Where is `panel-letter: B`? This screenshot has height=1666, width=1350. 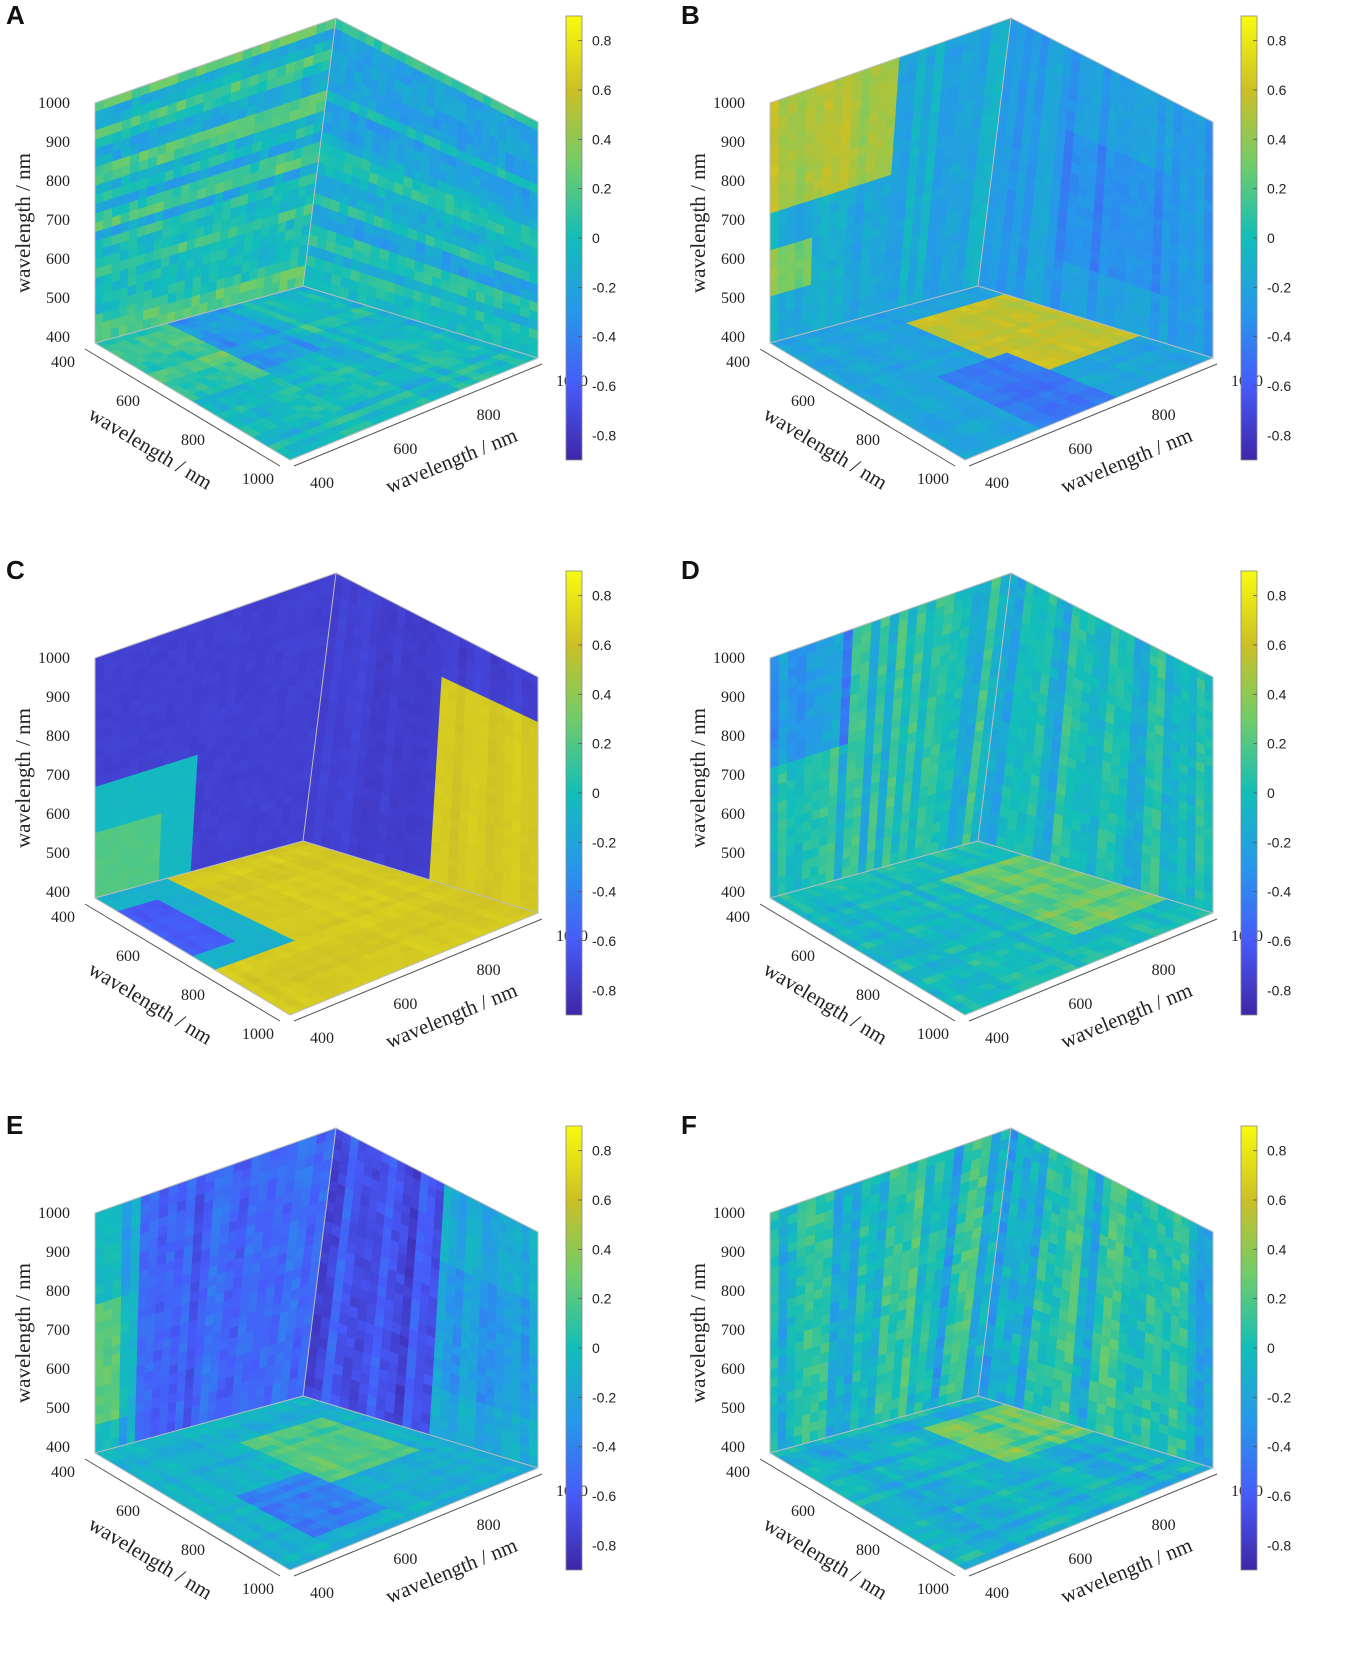 panel-letter: B is located at coordinates (690, 15).